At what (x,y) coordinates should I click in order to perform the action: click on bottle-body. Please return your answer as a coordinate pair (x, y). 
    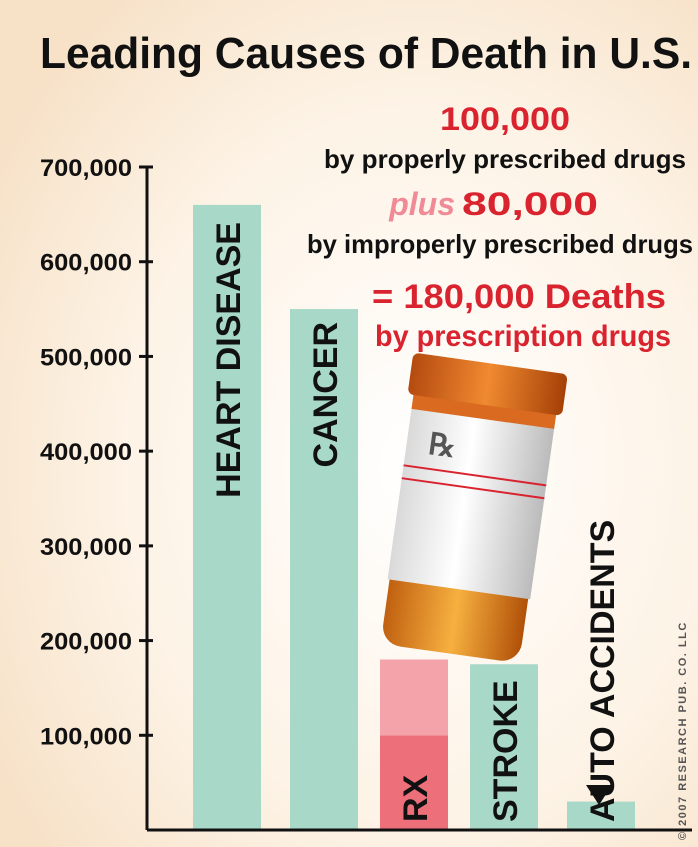
    Looking at the image, I should click on (472, 495).